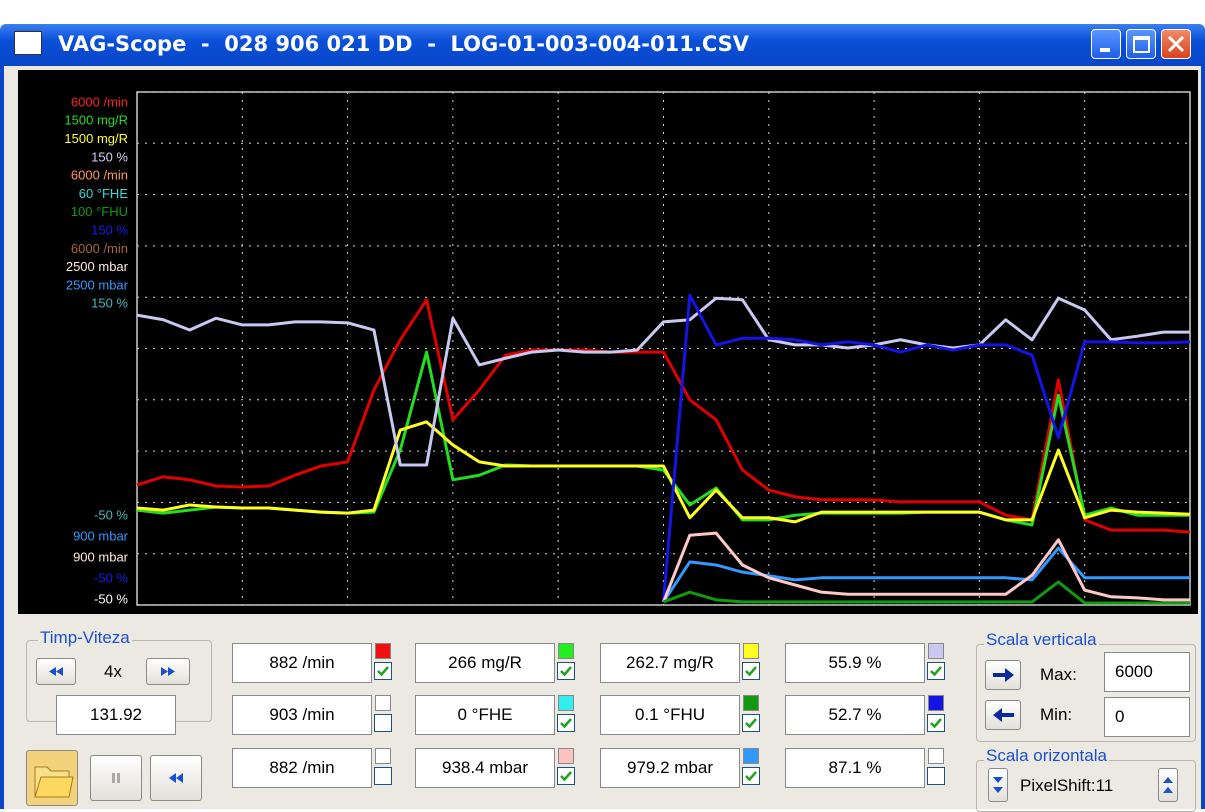 Image resolution: width=1205 pixels, height=812 pixels. I want to click on pause-icon, so click(116, 778).